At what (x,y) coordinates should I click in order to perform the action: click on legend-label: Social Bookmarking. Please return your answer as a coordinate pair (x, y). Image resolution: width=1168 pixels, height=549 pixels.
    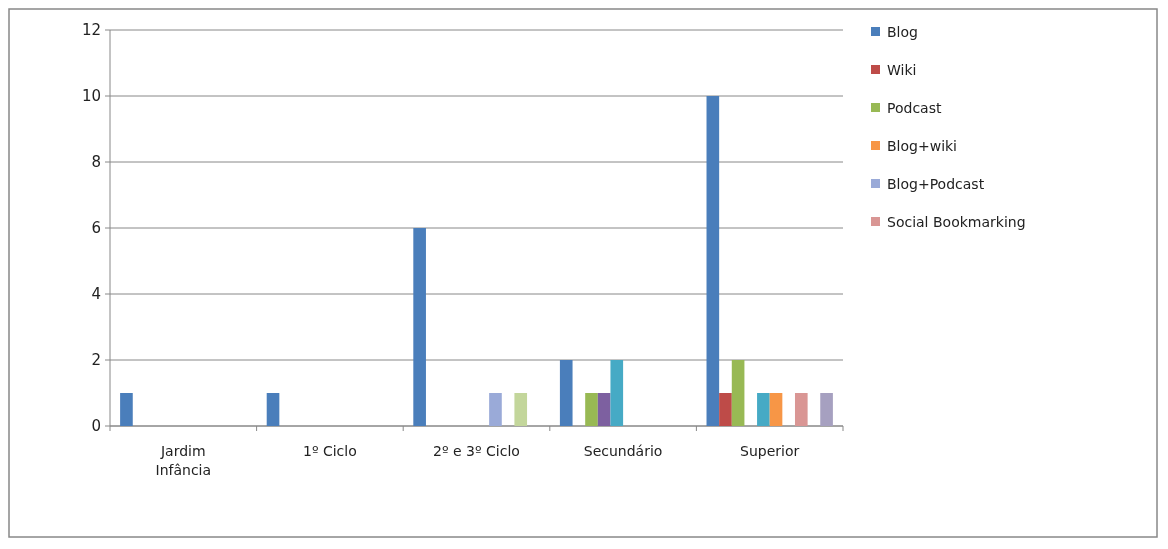
    Looking at the image, I should click on (956, 221).